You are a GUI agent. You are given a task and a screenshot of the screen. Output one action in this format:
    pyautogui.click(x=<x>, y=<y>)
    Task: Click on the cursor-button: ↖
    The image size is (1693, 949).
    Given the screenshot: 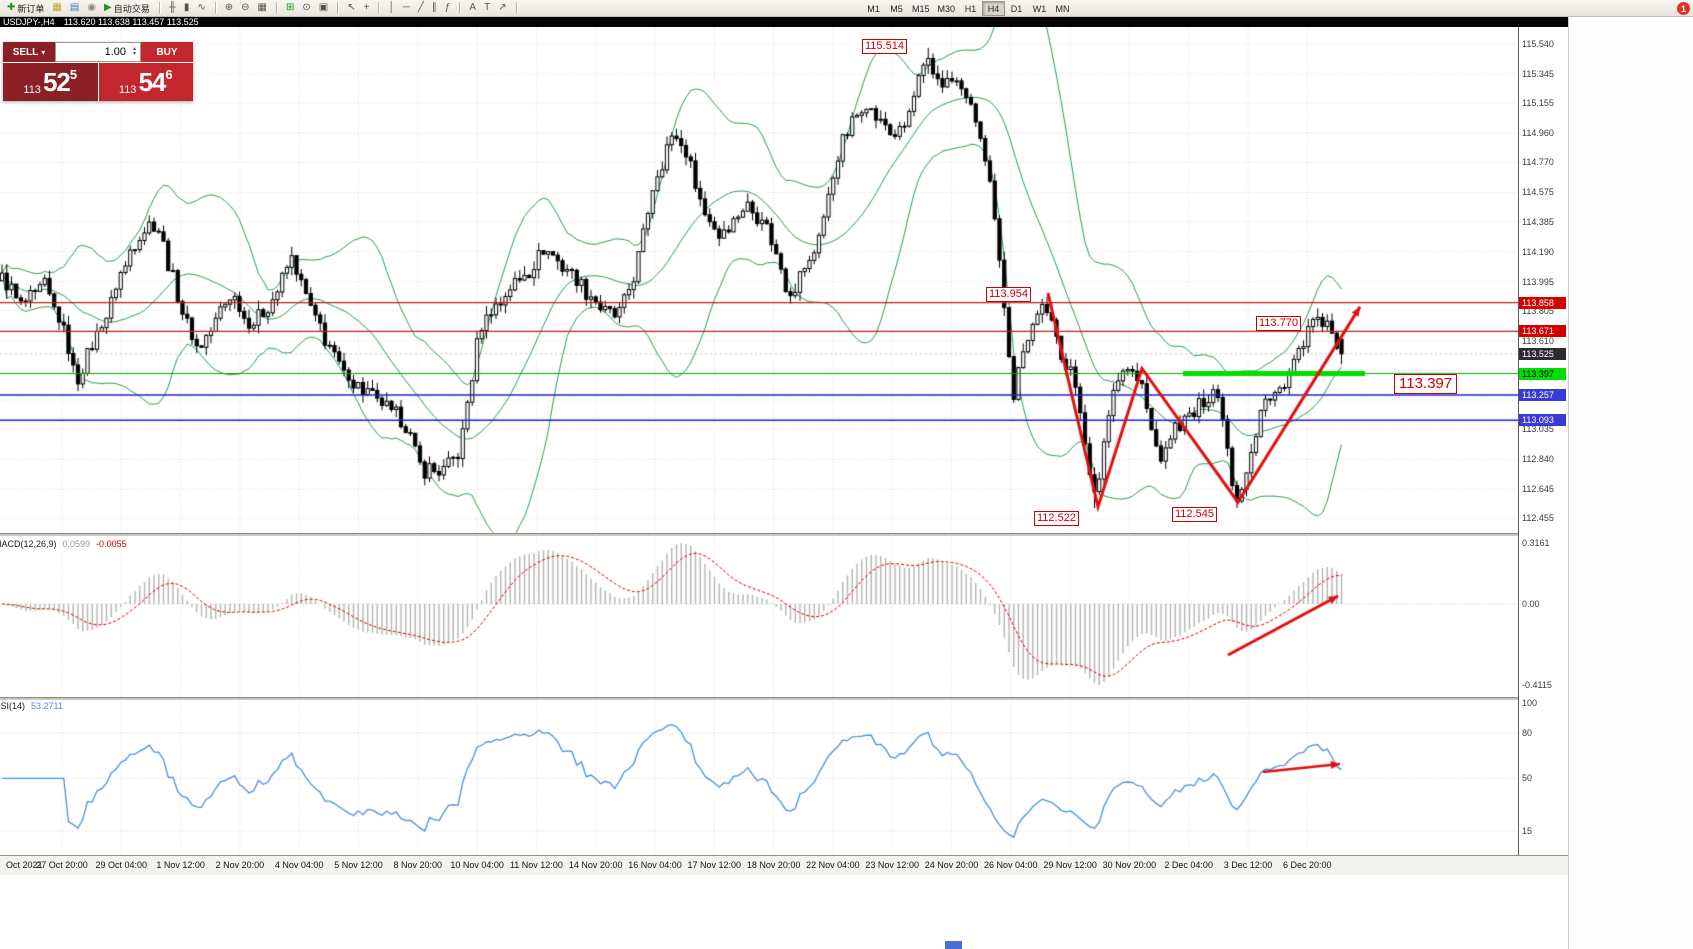 What is the action you would take?
    pyautogui.click(x=351, y=8)
    